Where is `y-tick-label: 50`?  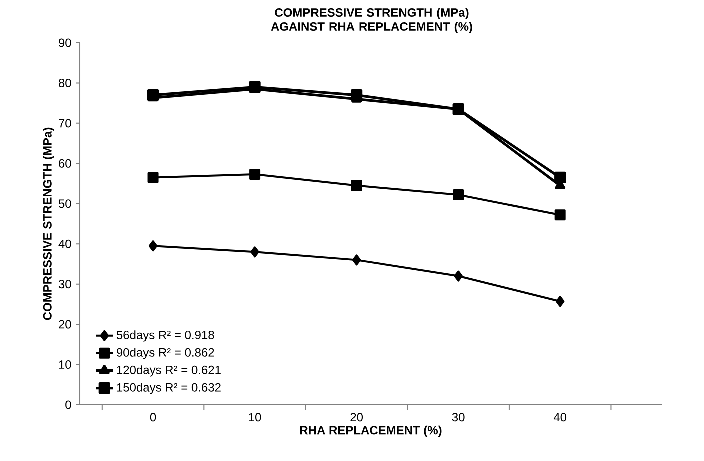
y-tick-label: 50 is located at coordinates (65, 204).